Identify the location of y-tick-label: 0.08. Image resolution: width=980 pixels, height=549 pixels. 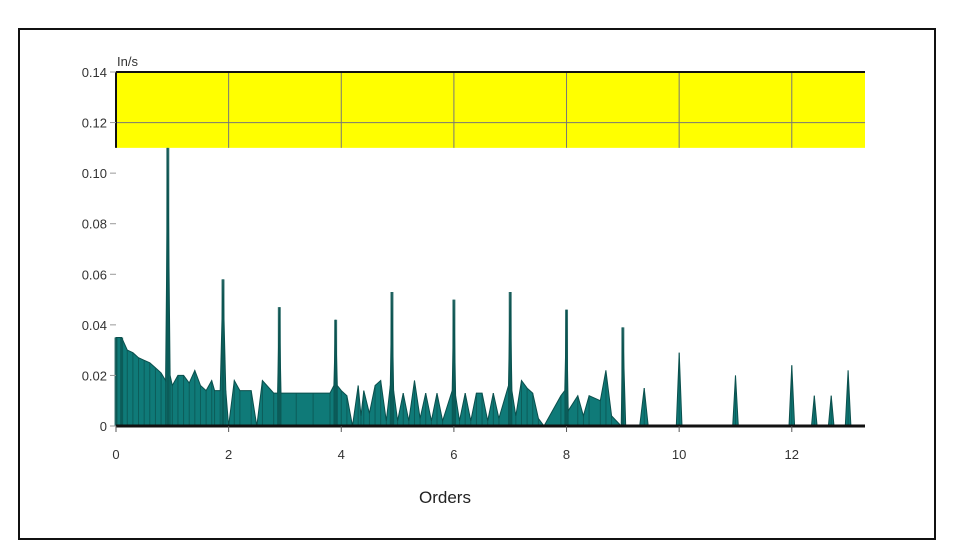
(94, 224).